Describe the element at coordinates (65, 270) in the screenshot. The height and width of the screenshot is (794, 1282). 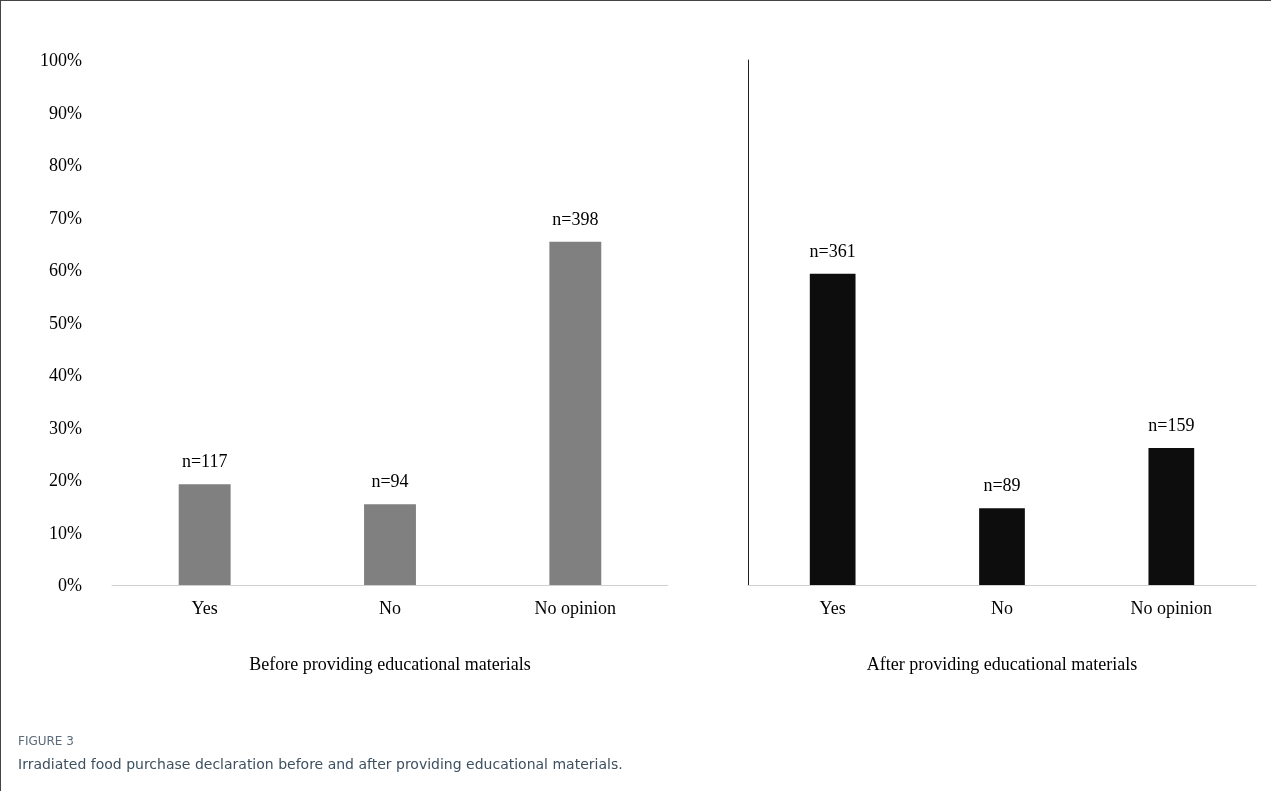
I see `y-tick-label: 60%` at that location.